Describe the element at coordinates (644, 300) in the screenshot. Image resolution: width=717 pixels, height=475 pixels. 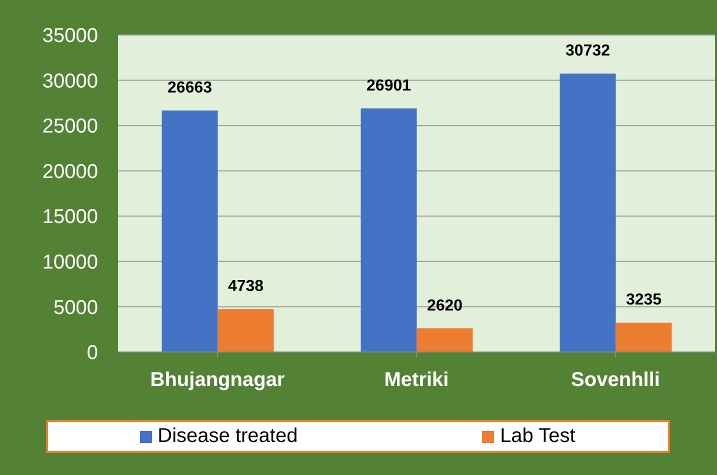
I see `data-label: 3235` at that location.